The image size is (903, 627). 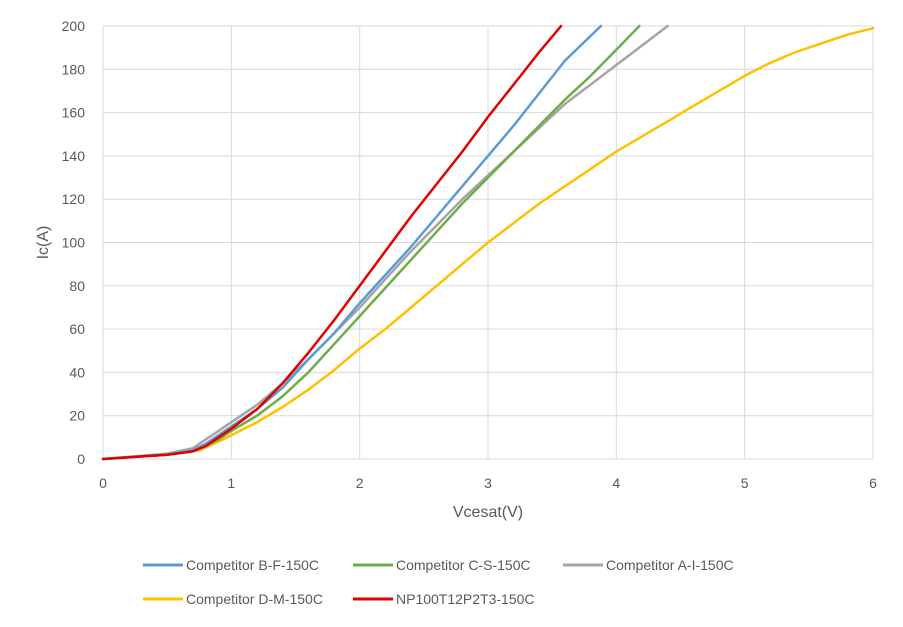 What do you see at coordinates (231, 483) in the screenshot?
I see `x-tick-label: 1` at bounding box center [231, 483].